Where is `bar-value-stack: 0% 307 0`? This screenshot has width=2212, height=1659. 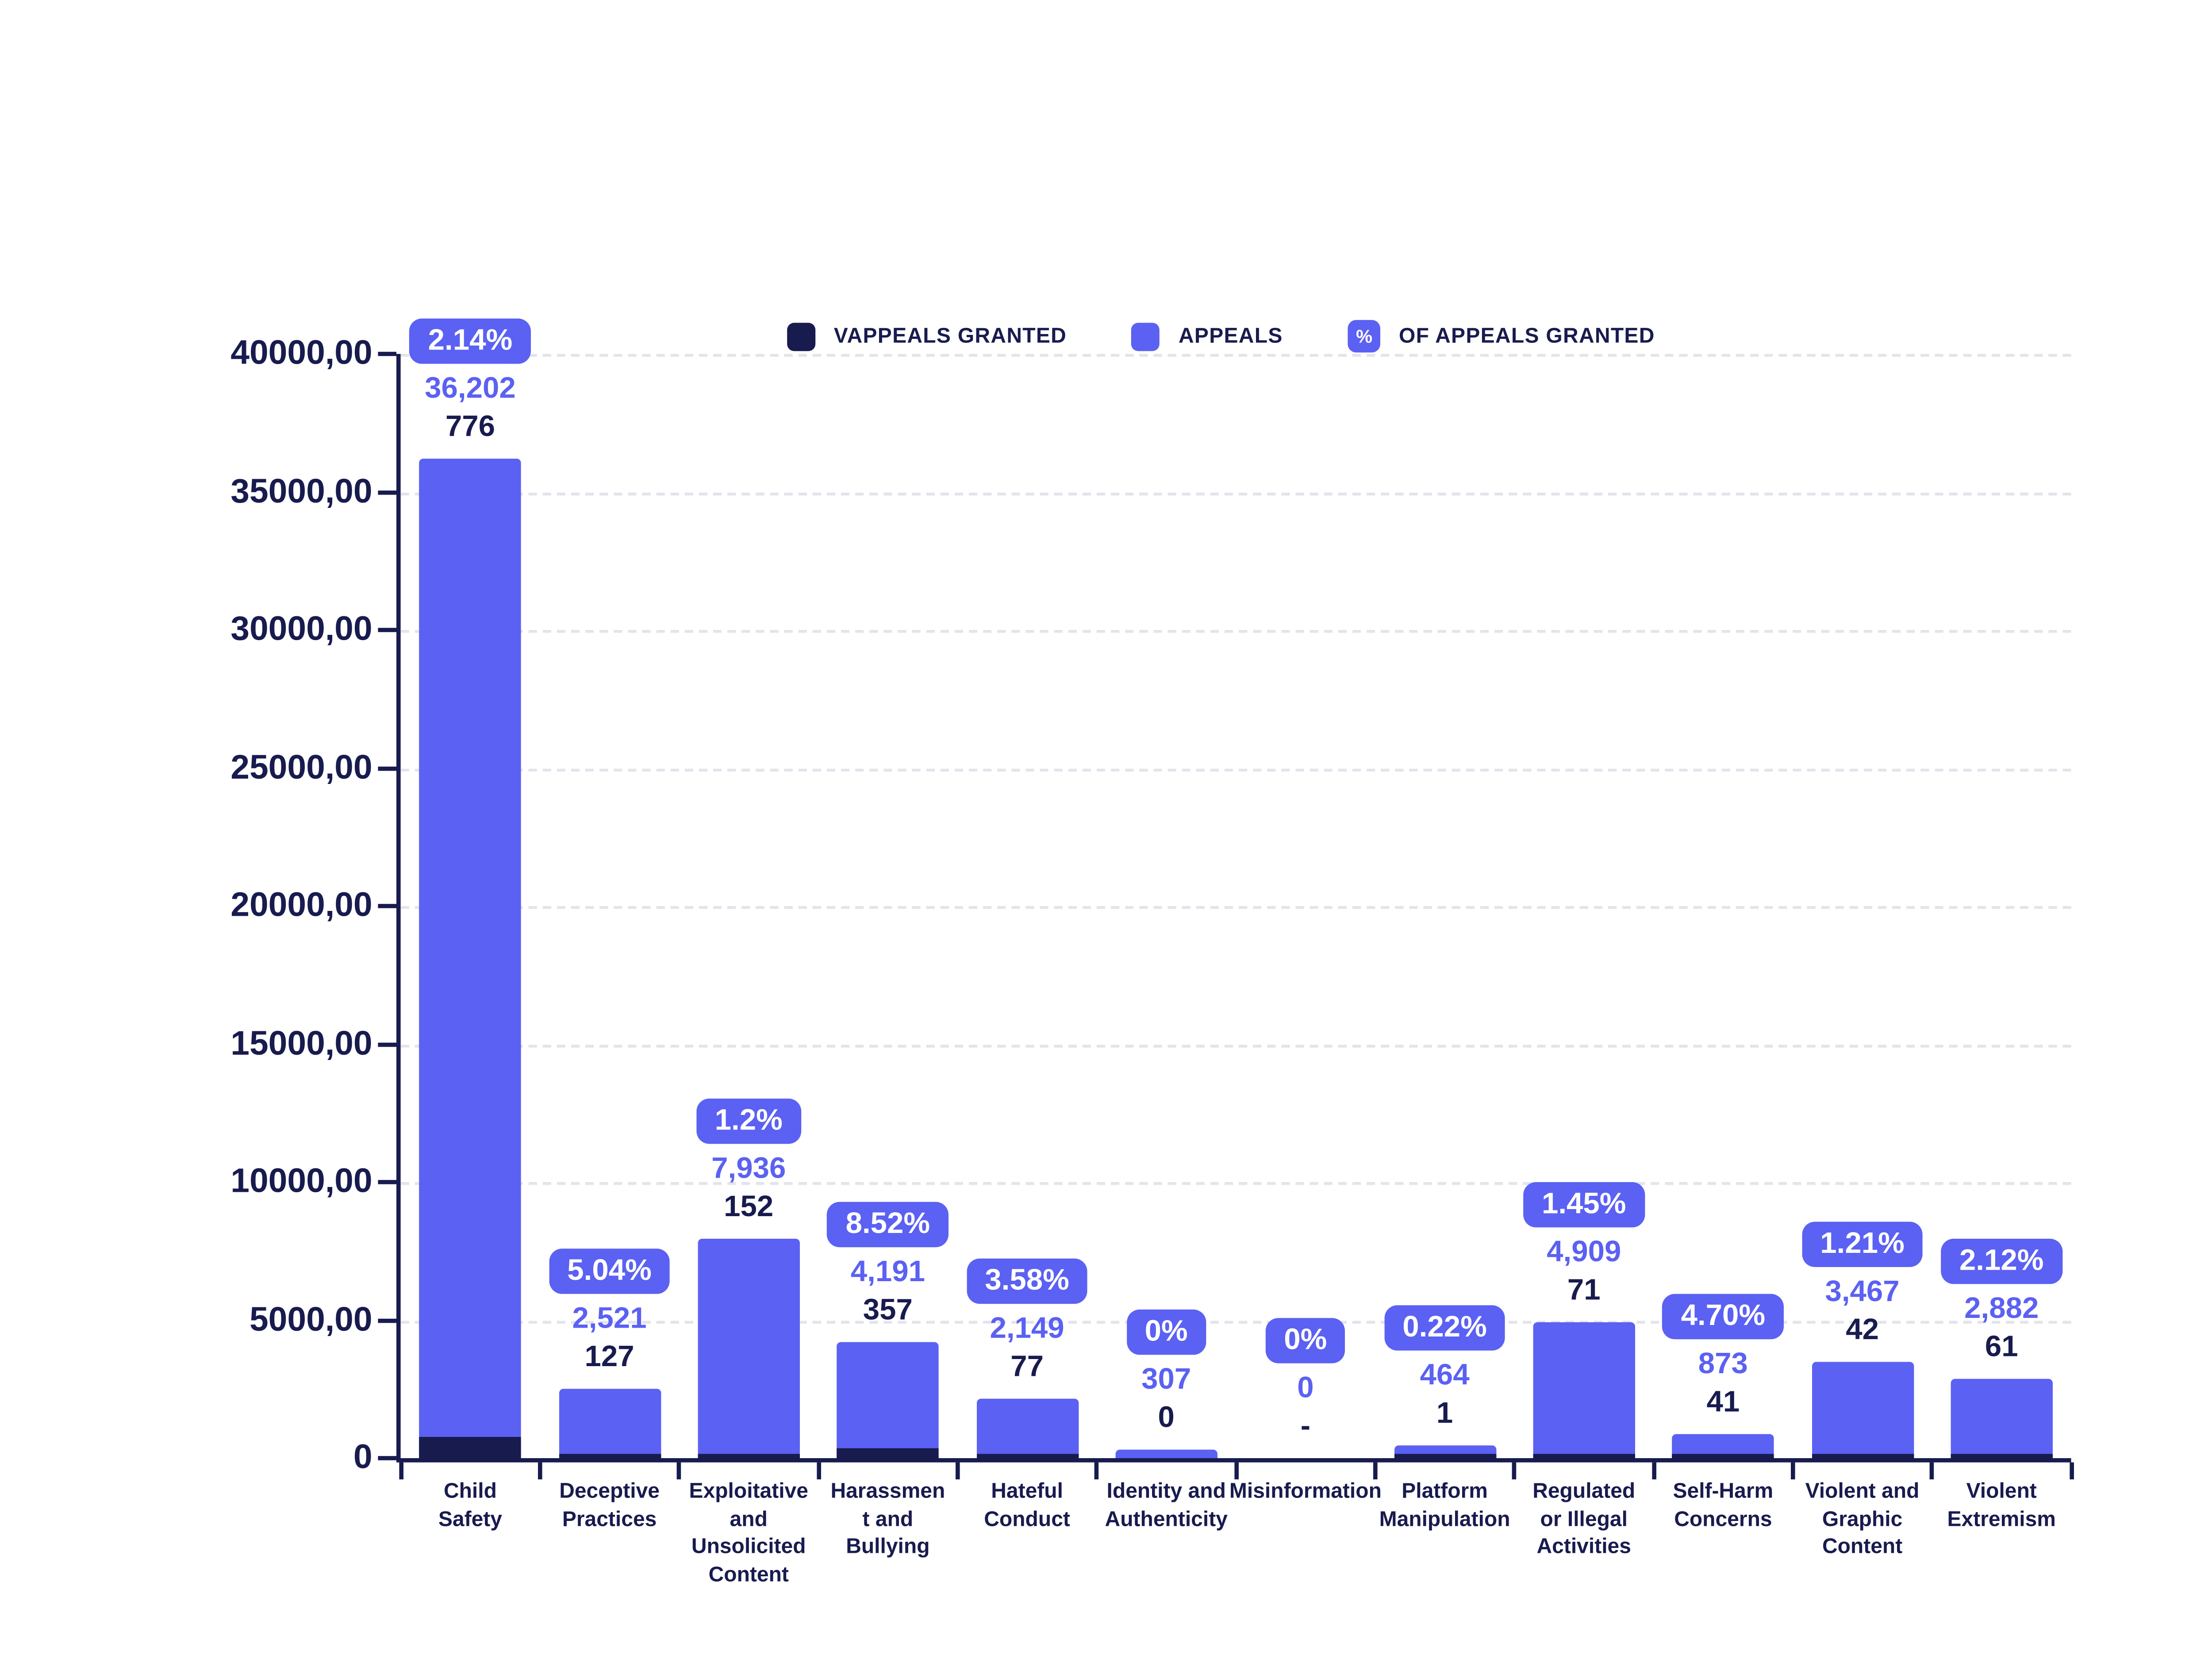
bar-value-stack: 0% 307 0 is located at coordinates (1166, 1373).